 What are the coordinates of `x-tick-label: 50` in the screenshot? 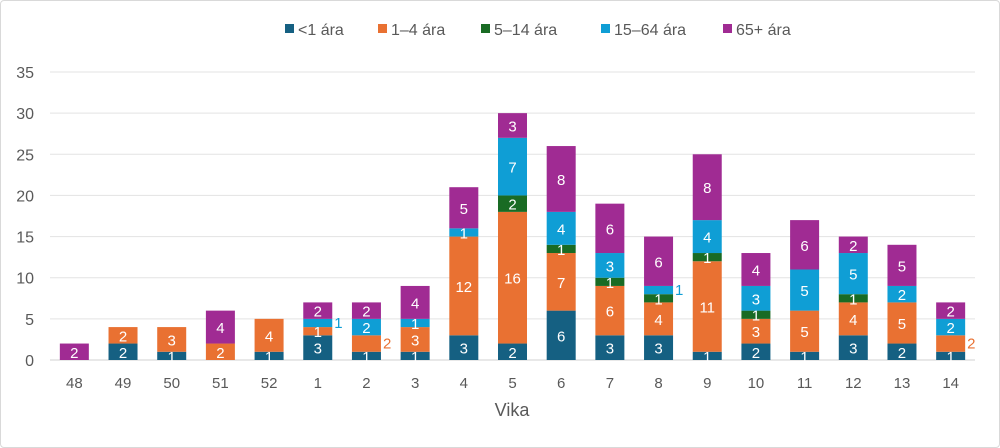 It's located at (171, 383).